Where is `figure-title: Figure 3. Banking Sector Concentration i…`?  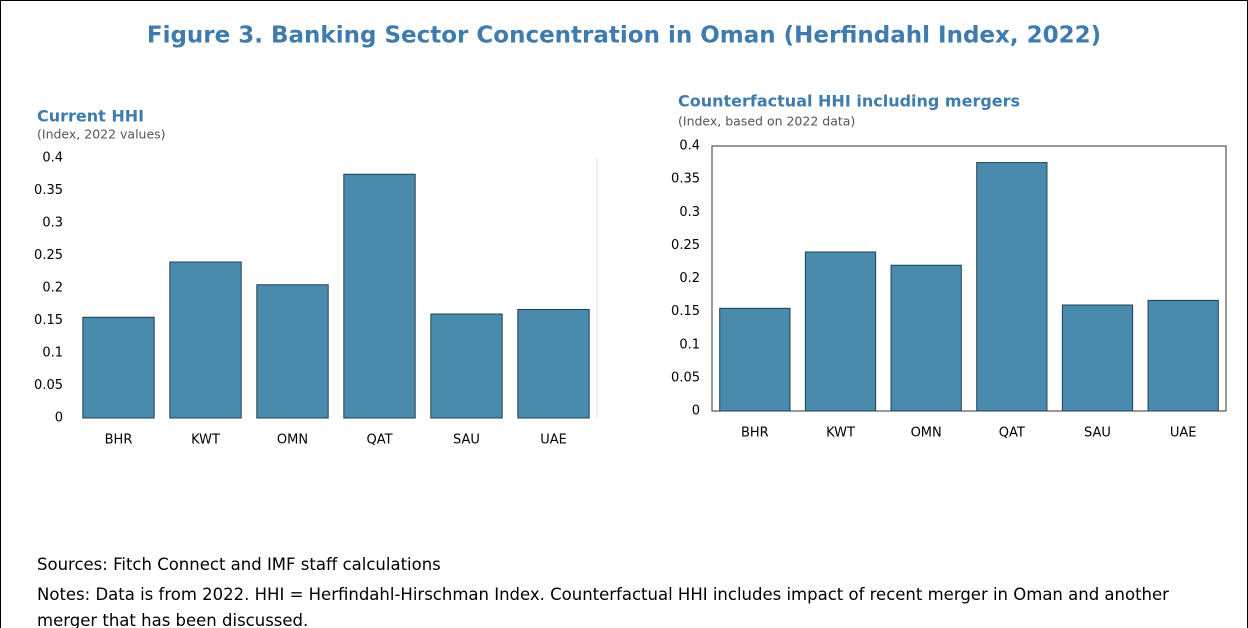
figure-title: Figure 3. Banking Sector Concentration i… is located at coordinates (624, 36).